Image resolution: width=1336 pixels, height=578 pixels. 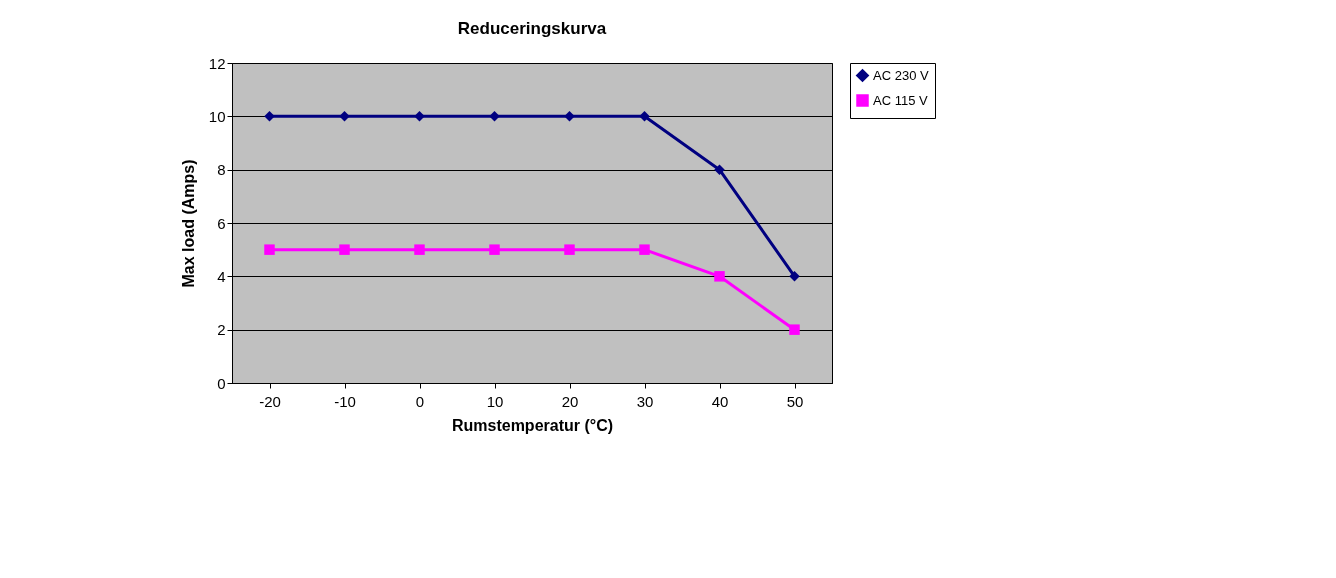 I want to click on y-axis-title: Max load (Amps), so click(x=188, y=223).